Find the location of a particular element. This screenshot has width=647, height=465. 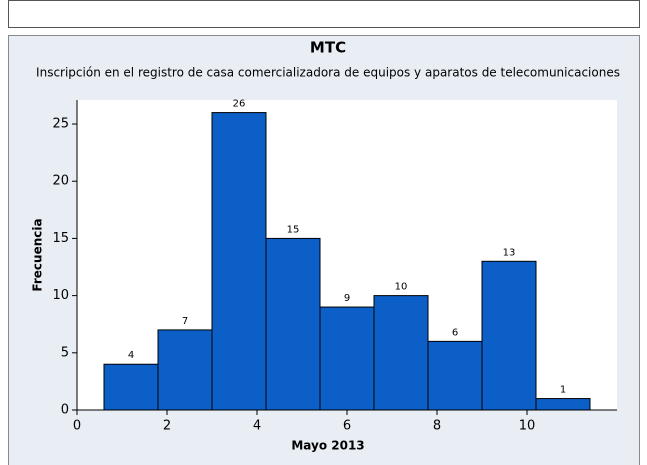

x-tick-label: 4 is located at coordinates (257, 426).